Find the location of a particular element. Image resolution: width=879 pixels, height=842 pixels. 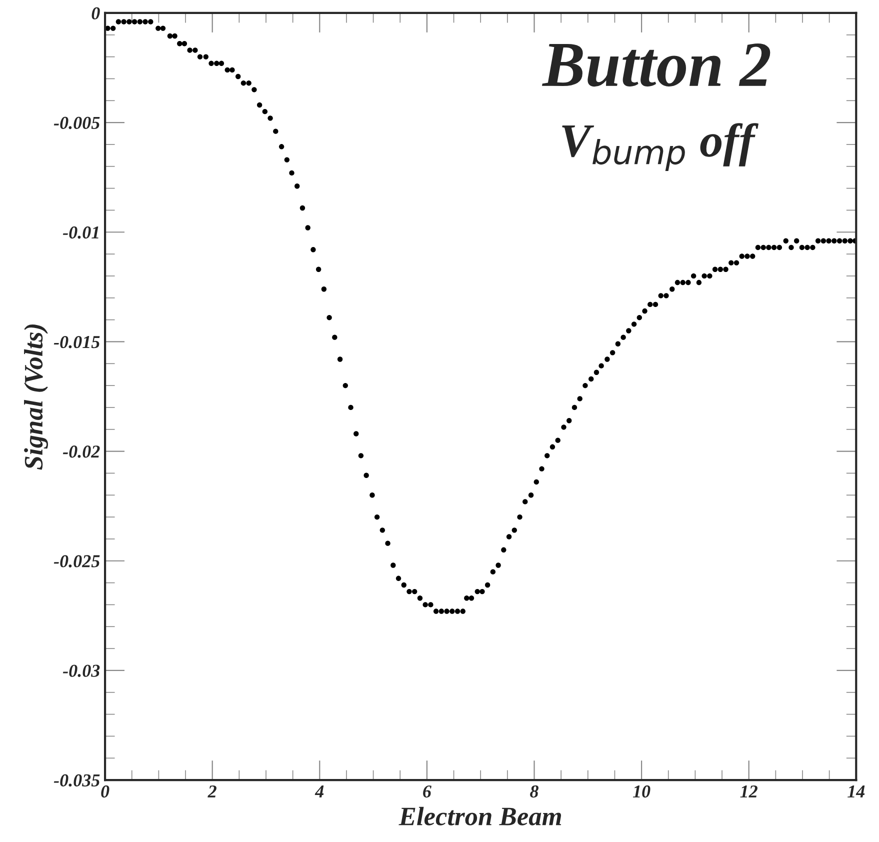

y-tick-label: -0.01 is located at coordinates (80, 232).